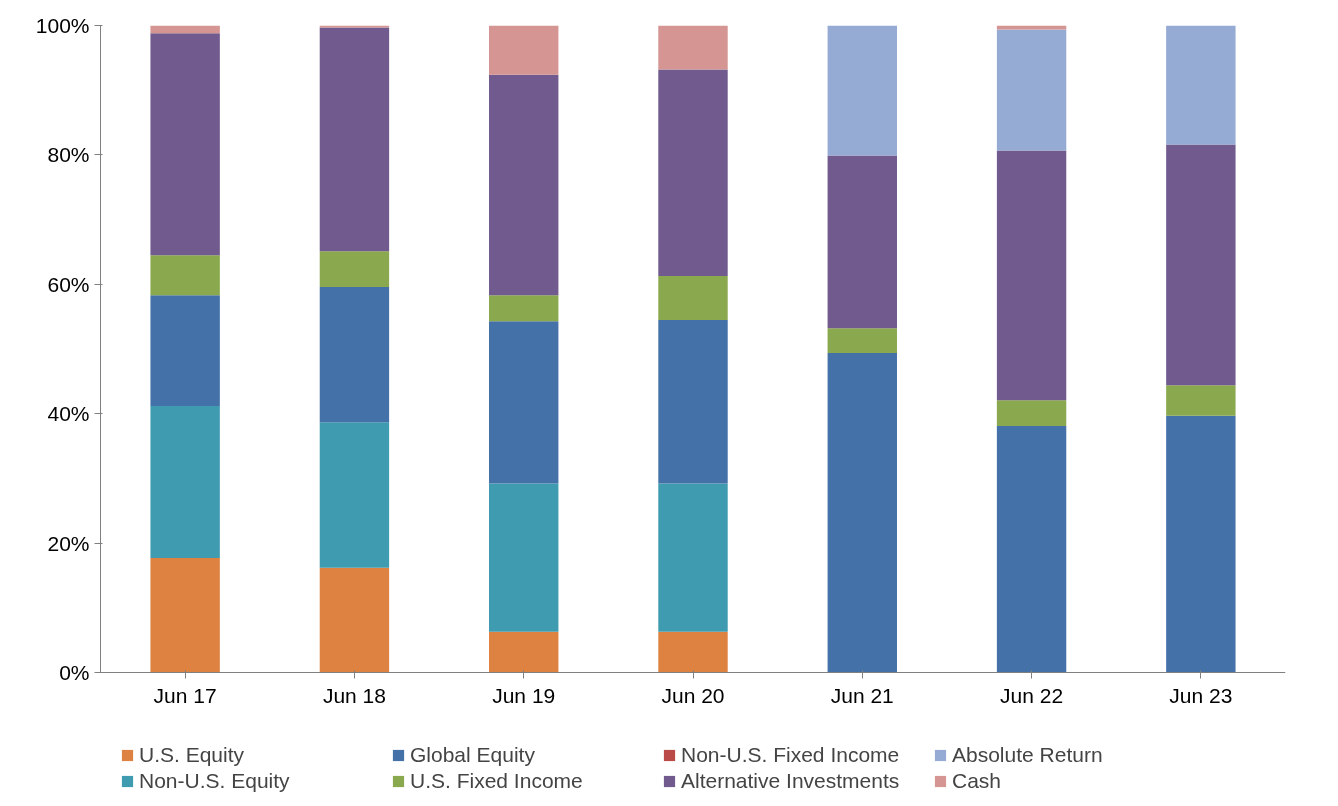 The height and width of the screenshot is (806, 1338). What do you see at coordinates (693, 695) in the screenshot?
I see `x-tick-label: Jun 20` at bounding box center [693, 695].